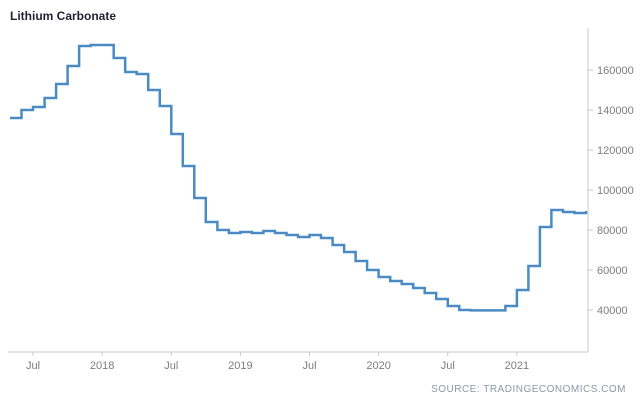 This screenshot has width=640, height=401. Describe the element at coordinates (528, 389) in the screenshot. I see `source-attribution: SOURCE: TRADINGECONOMICS.COM` at that location.